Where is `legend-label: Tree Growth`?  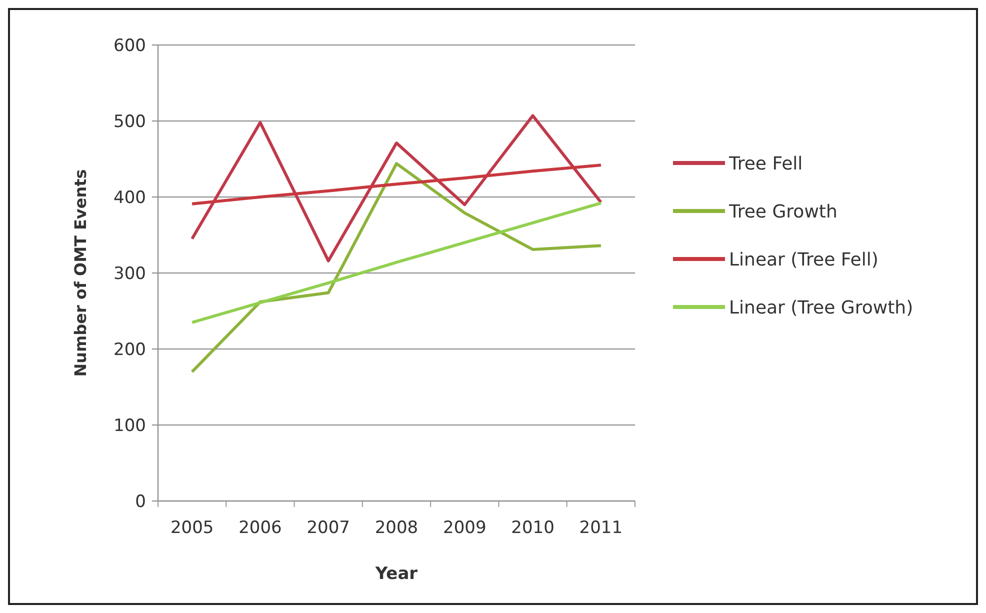
legend-label: Tree Growth is located at coordinates (783, 211).